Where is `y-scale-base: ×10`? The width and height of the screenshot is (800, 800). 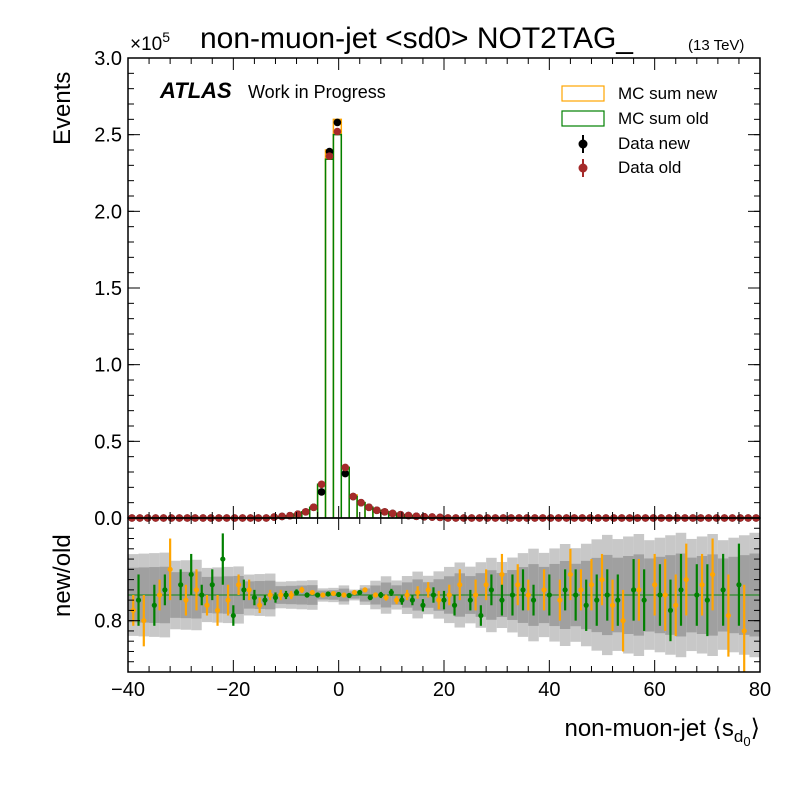 y-scale-base: ×10 is located at coordinates (146, 44).